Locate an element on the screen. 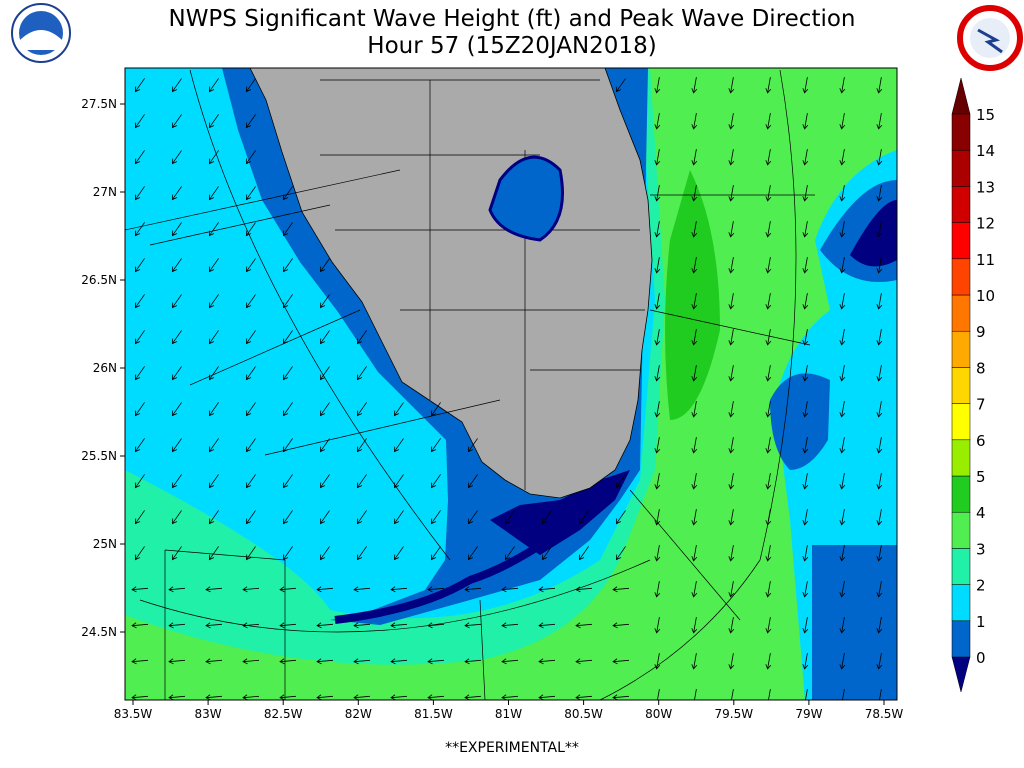  florida-keys is located at coordinates (468, 560).